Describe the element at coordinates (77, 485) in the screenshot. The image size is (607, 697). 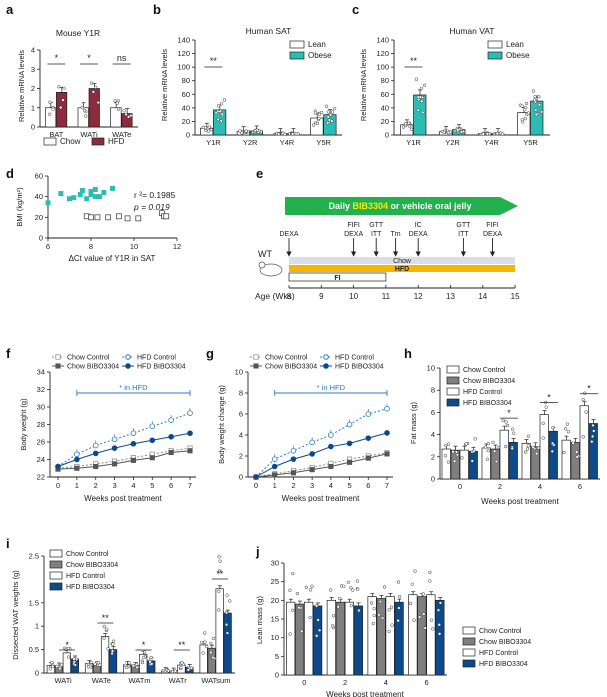
I see `x-tick-label: 1` at that location.